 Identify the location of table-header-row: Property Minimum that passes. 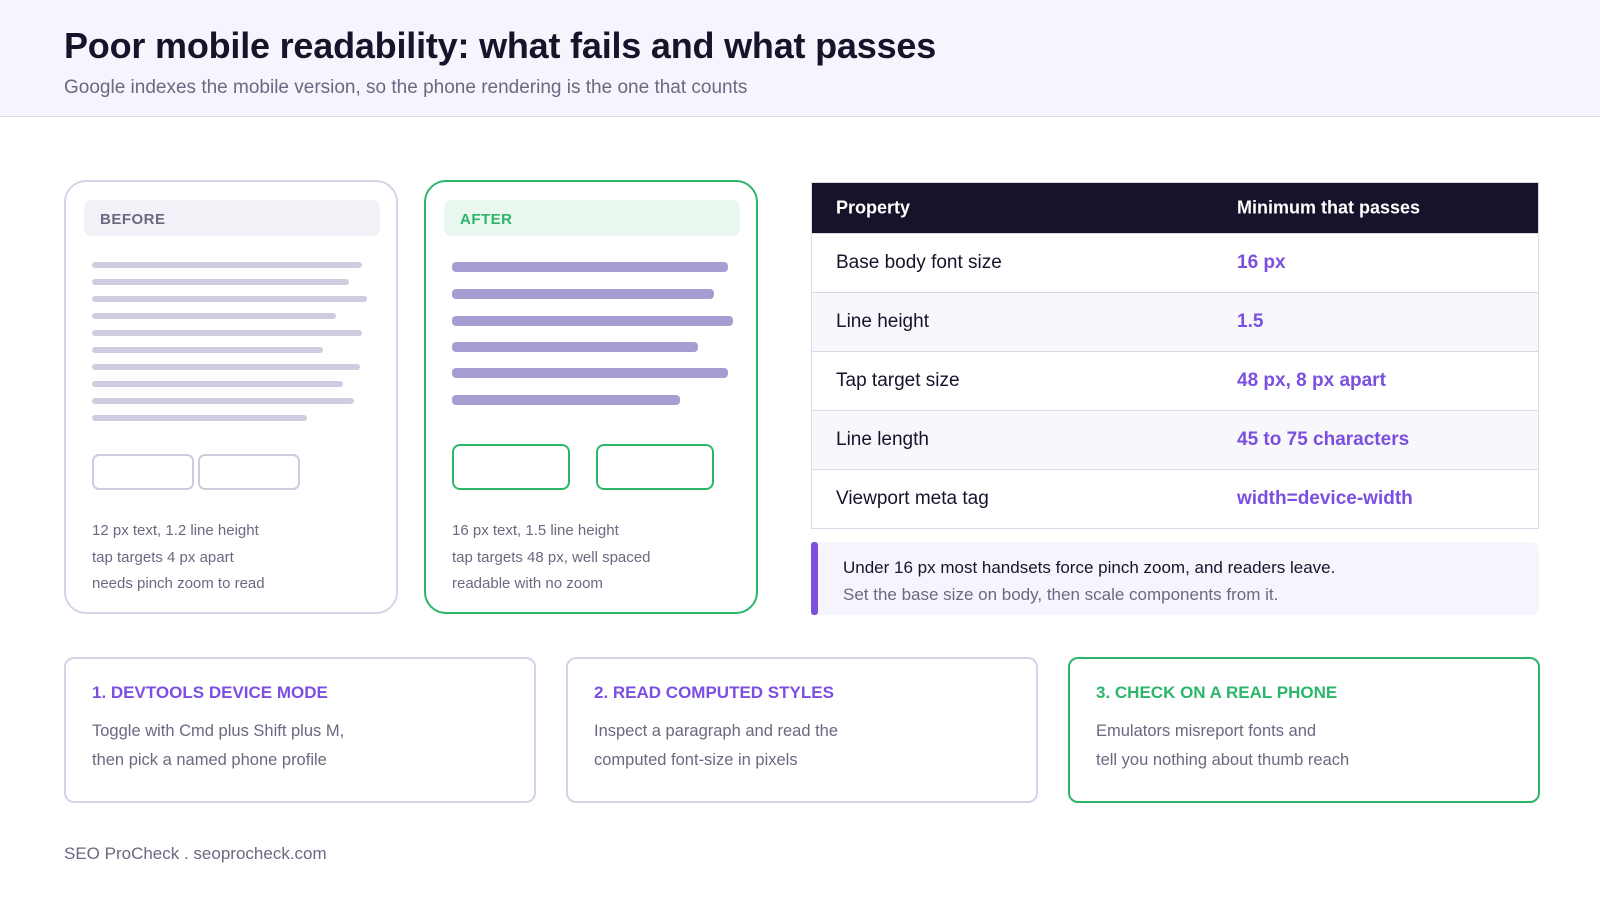
(1175, 208).